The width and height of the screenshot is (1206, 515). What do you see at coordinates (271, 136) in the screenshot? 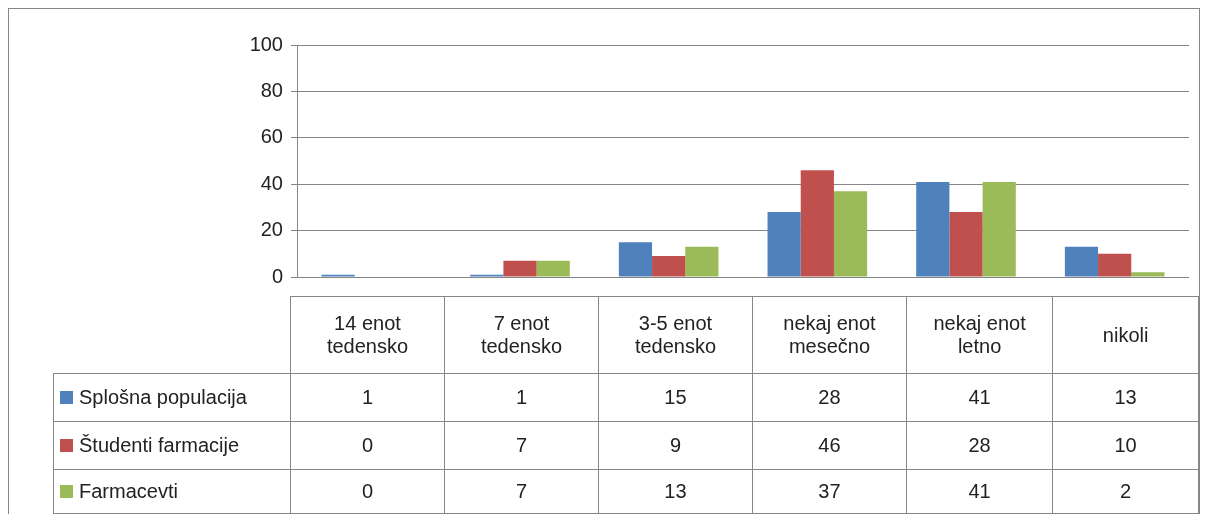
I see `y-tick-label: 60` at bounding box center [271, 136].